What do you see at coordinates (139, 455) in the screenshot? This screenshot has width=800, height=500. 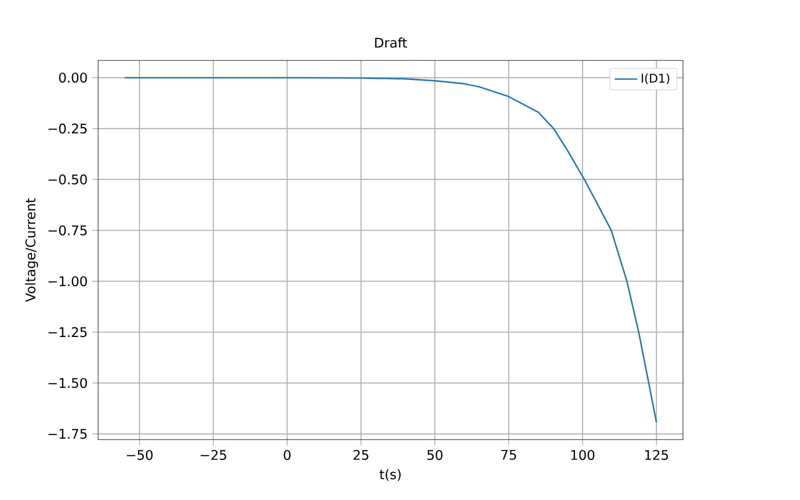 I see `x-tick-label: −50` at bounding box center [139, 455].